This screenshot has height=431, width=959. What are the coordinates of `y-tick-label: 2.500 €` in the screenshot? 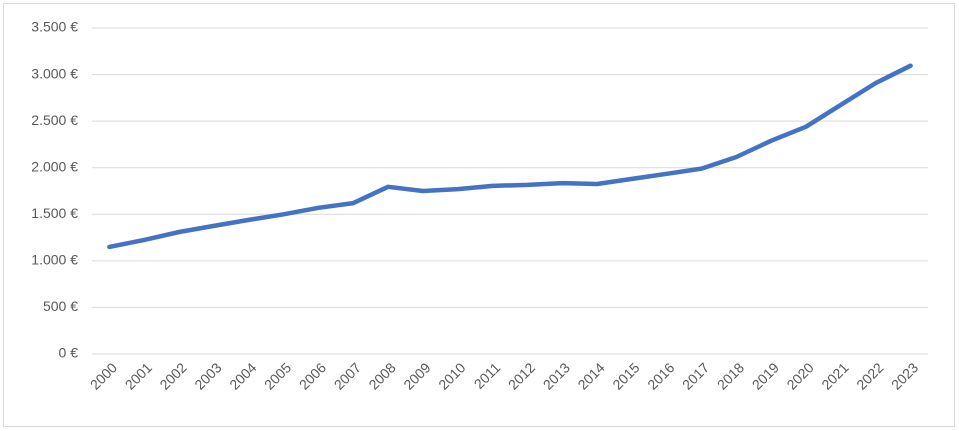 It's located at (54, 120).